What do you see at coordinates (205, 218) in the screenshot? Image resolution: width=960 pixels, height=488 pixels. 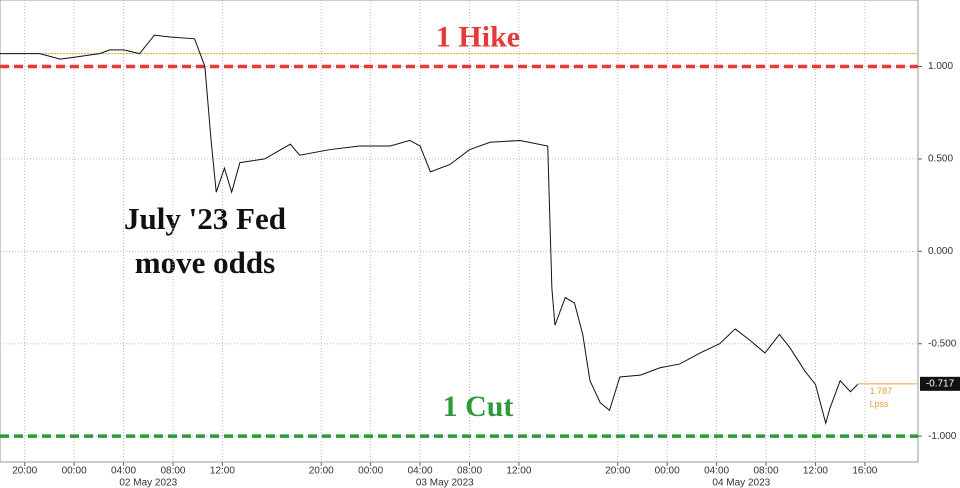 I see `annotation: July '23 Fed` at bounding box center [205, 218].